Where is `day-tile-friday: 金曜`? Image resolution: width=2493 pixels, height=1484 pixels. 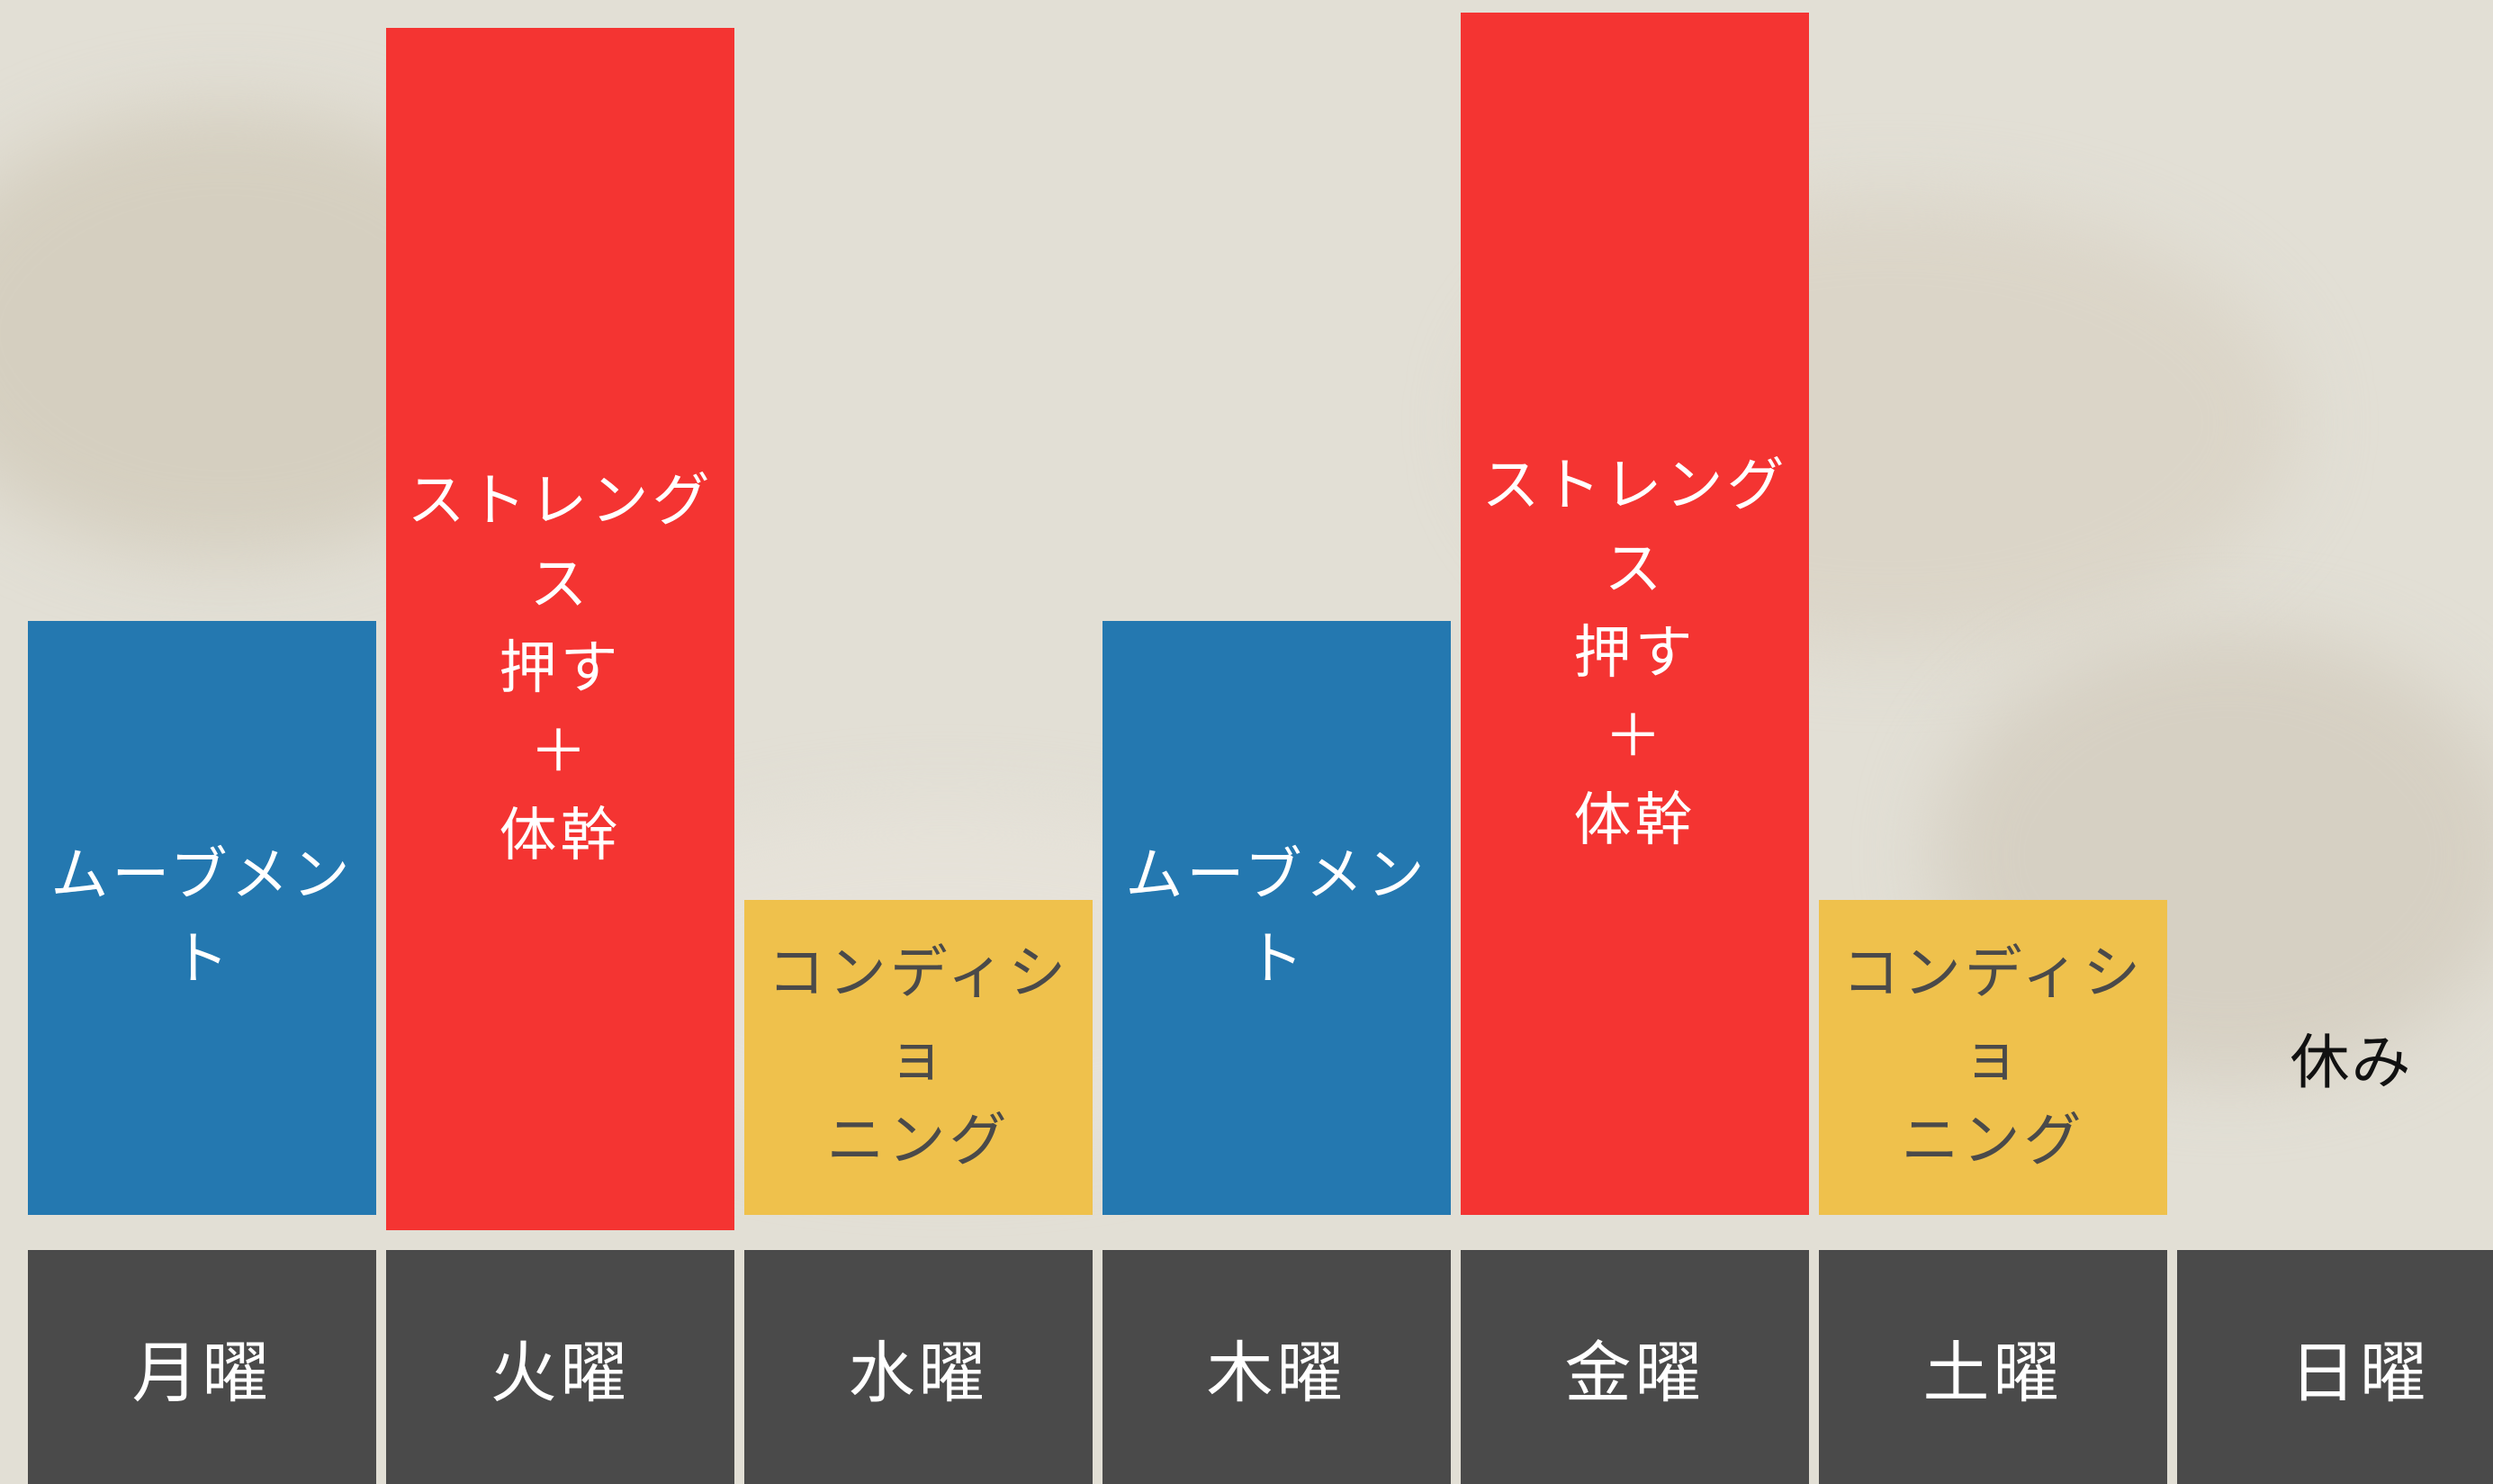 day-tile-friday: 金曜 is located at coordinates (1635, 1367).